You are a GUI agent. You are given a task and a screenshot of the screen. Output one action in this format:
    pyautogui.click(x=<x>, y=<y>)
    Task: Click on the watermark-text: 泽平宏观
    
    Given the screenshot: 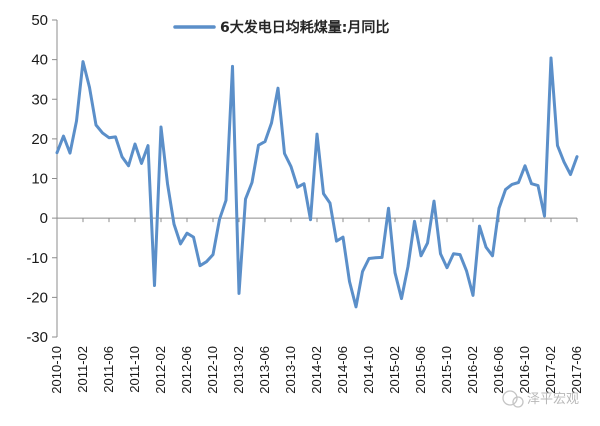 What is the action you would take?
    pyautogui.click(x=553, y=399)
    